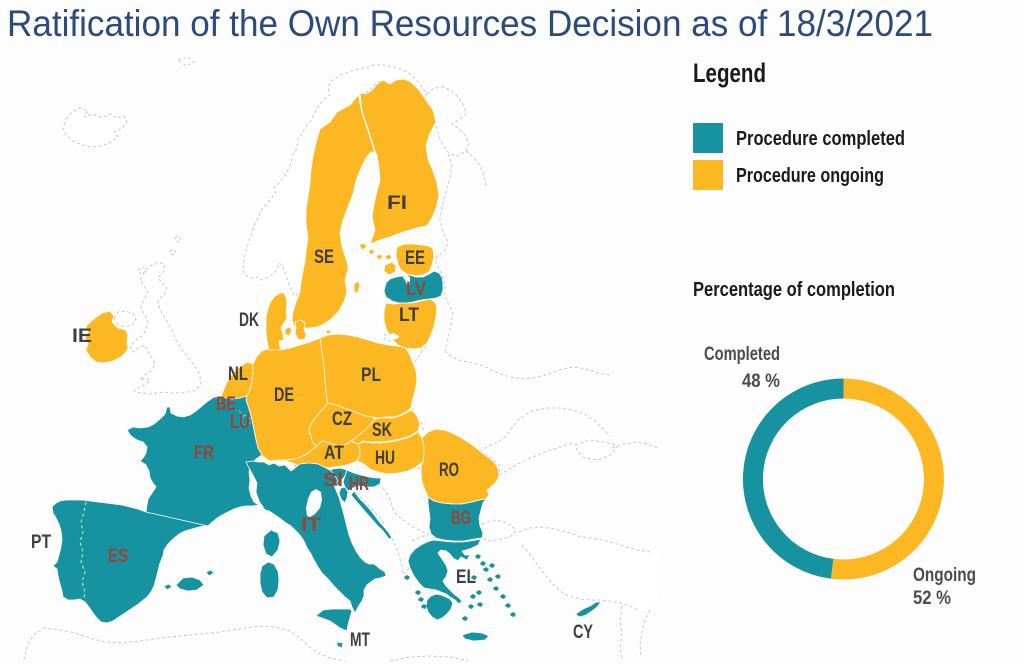 Image resolution: width=1024 pixels, height=664 pixels. What do you see at coordinates (226, 404) in the screenshot?
I see `svg-text: BE` at bounding box center [226, 404].